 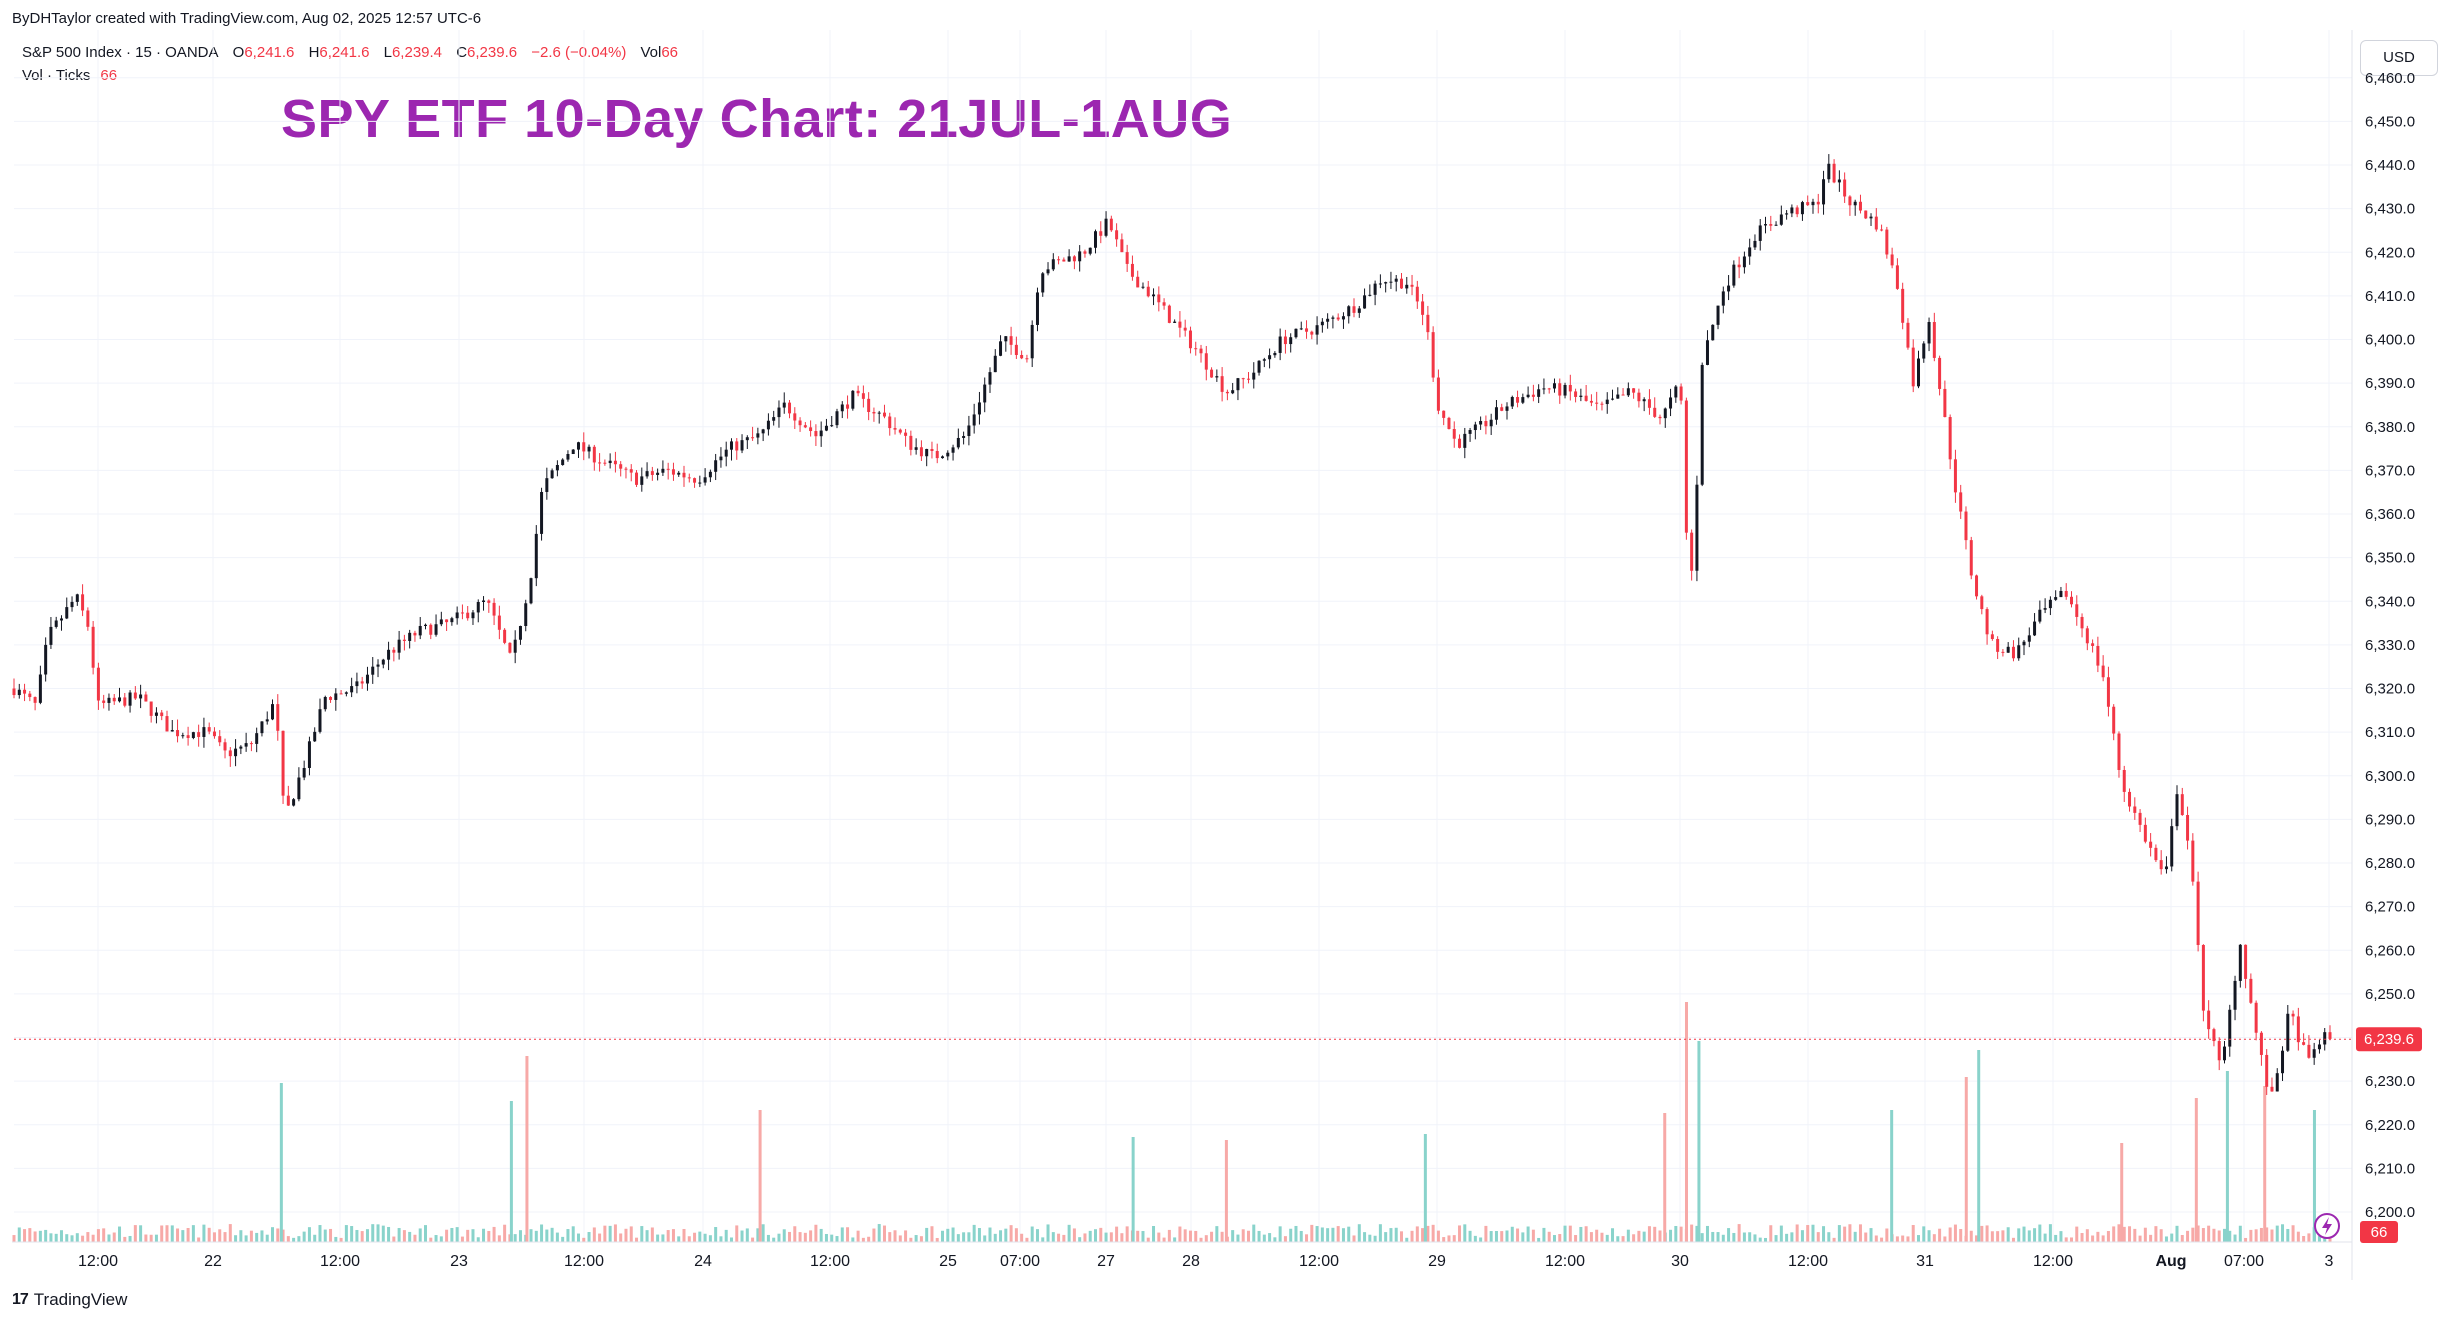 What do you see at coordinates (56, 75) in the screenshot?
I see `volume-indicator-label: Vol · Ticks` at bounding box center [56, 75].